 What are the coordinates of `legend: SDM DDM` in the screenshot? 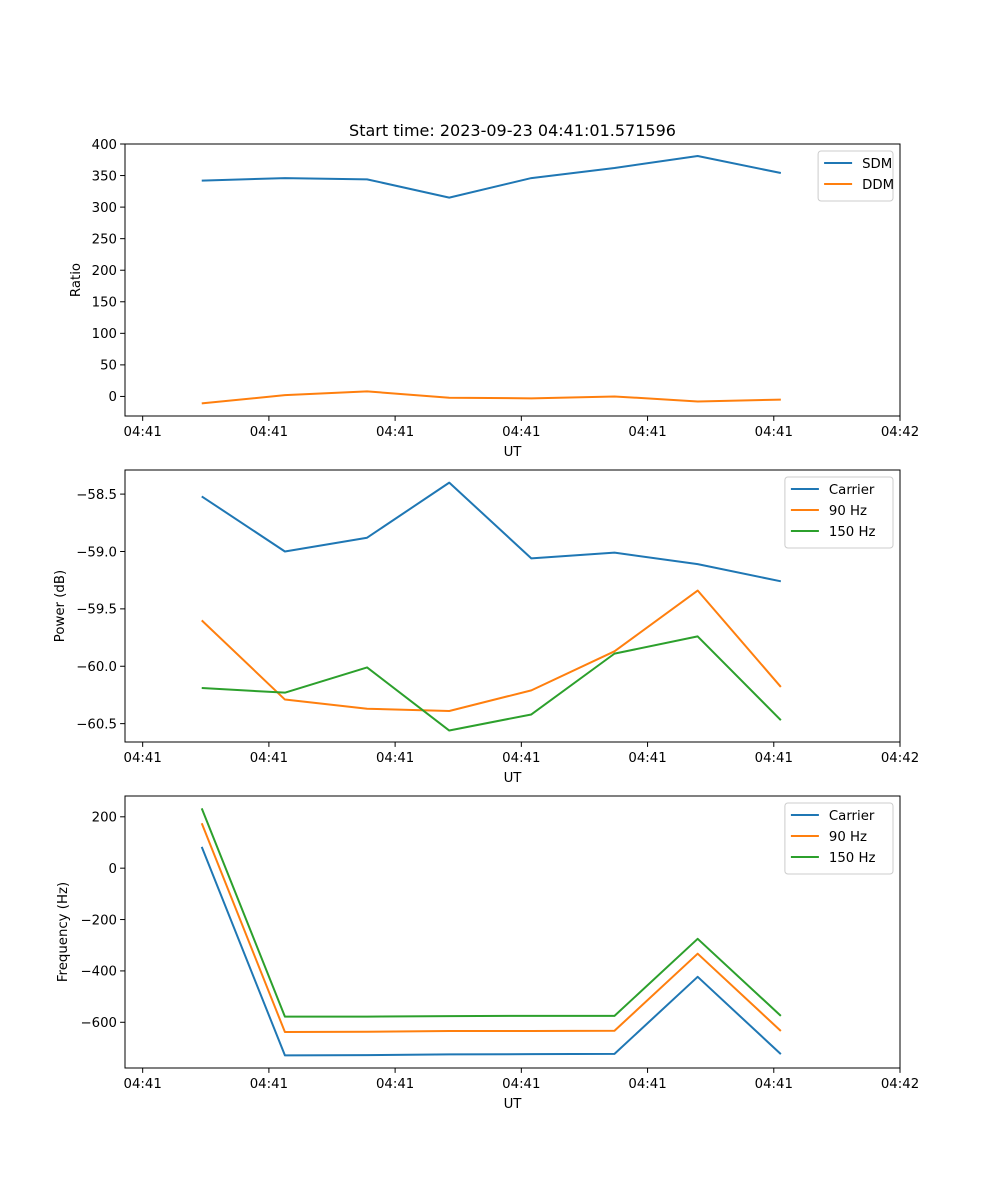 It's located at (855, 176).